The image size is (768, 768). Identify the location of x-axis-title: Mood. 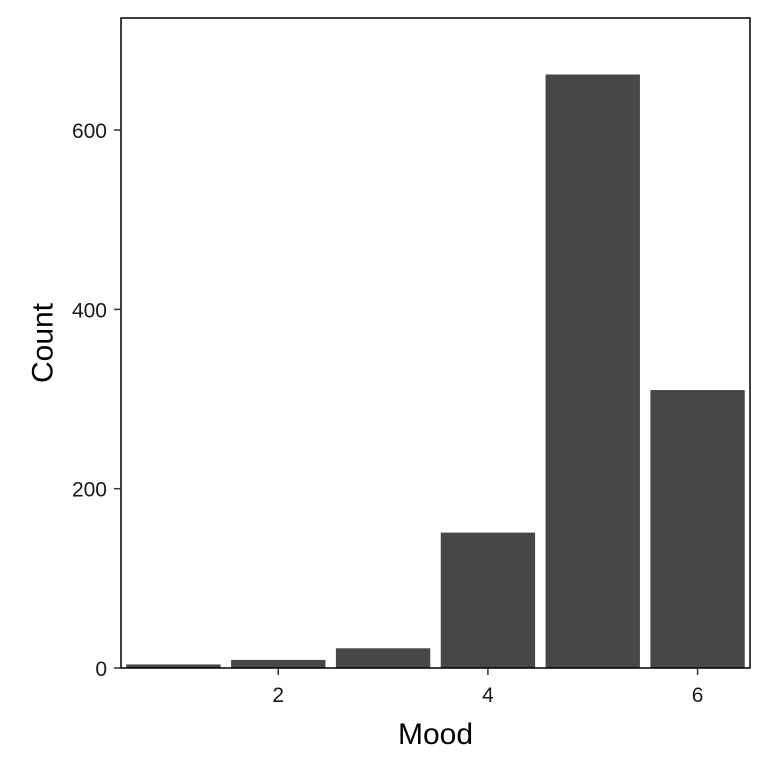
(435, 734).